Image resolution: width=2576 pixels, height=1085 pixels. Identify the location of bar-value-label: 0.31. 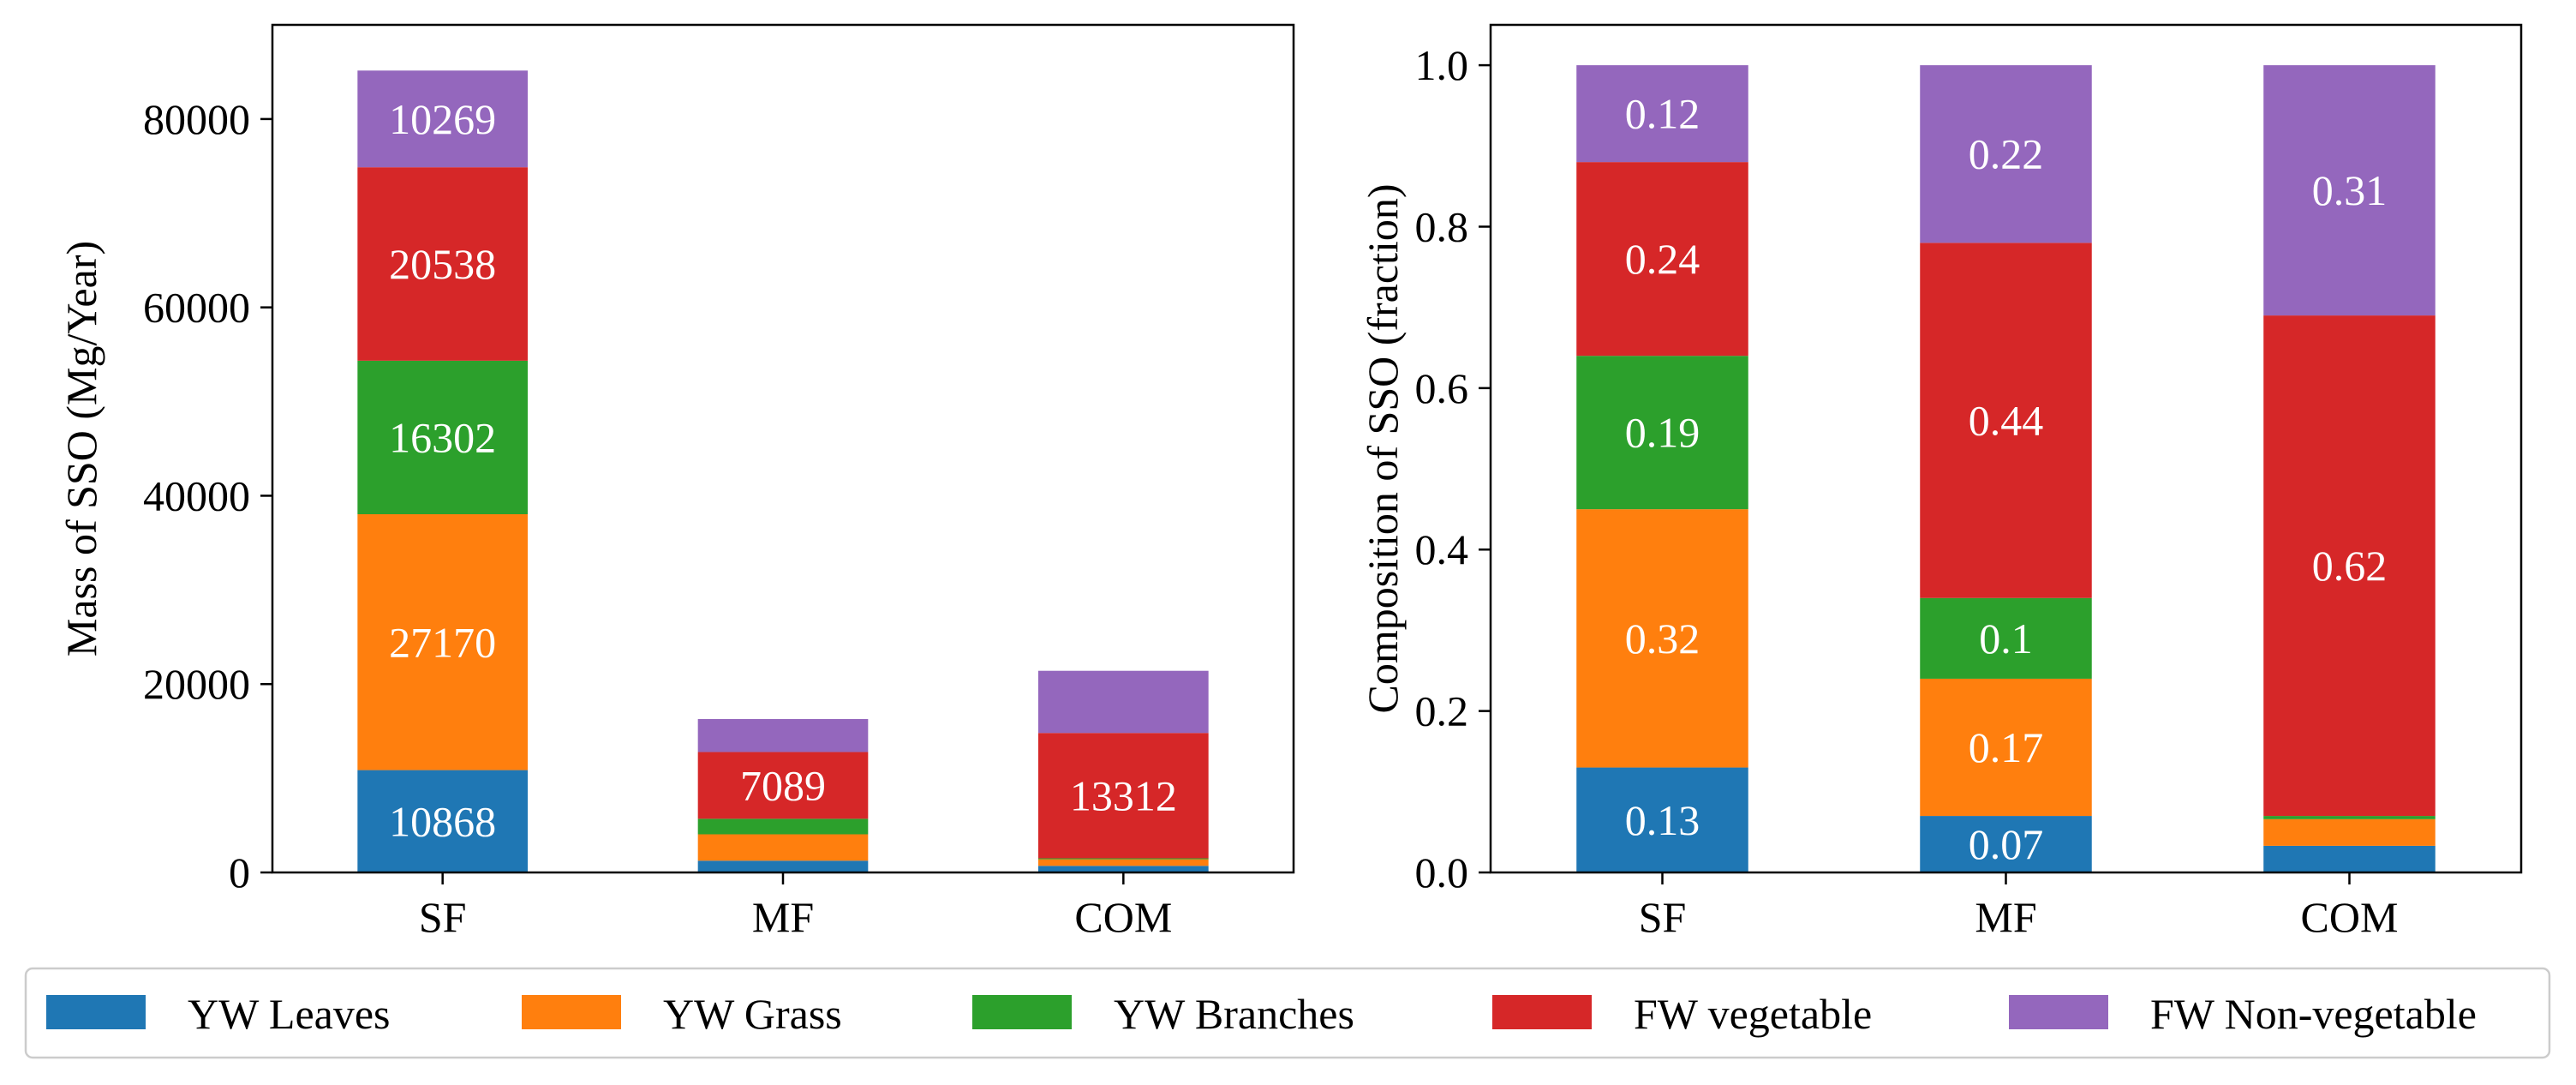
(2350, 190).